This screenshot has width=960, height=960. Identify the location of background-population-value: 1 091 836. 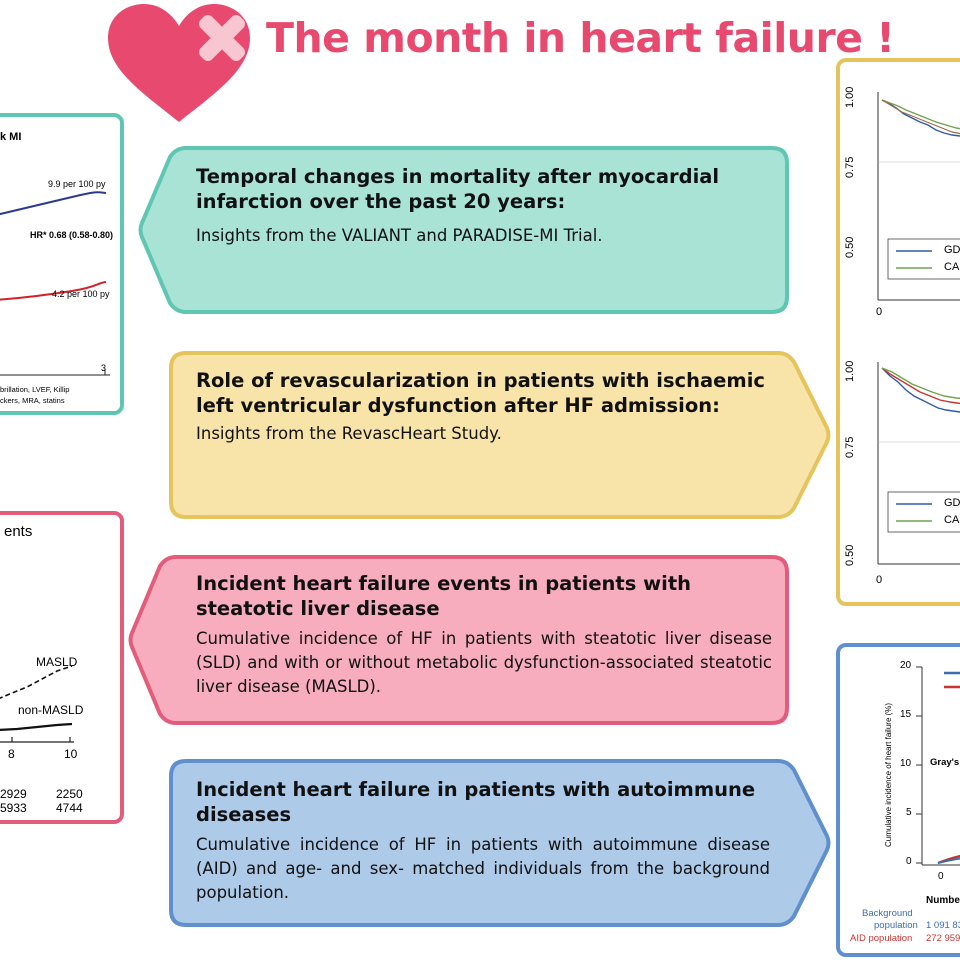
(943, 925).